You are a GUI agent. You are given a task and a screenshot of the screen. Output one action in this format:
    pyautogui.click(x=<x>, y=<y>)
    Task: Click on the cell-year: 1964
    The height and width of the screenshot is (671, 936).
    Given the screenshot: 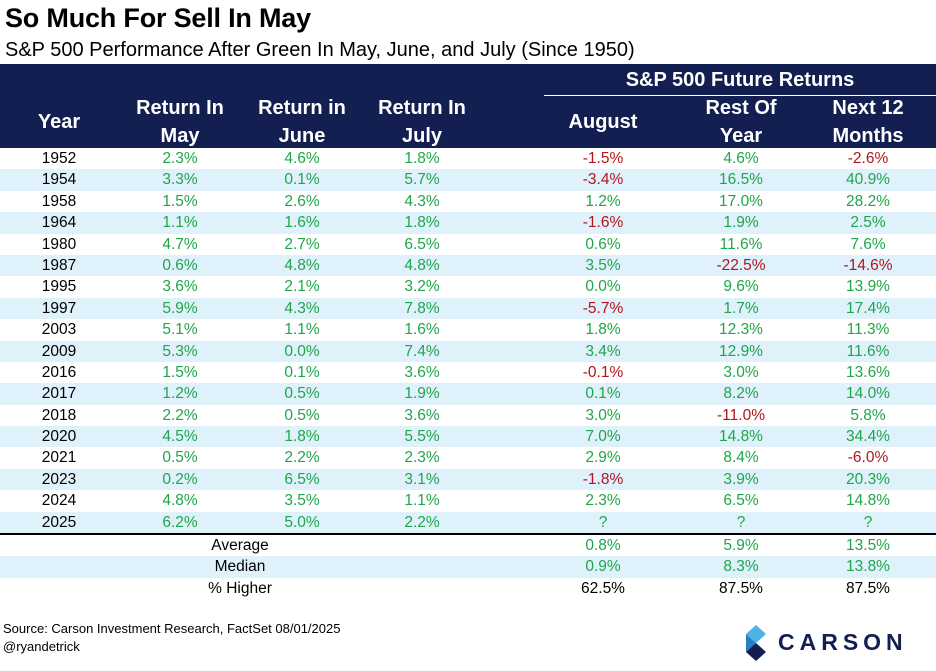 What is the action you would take?
    pyautogui.click(x=59, y=223)
    